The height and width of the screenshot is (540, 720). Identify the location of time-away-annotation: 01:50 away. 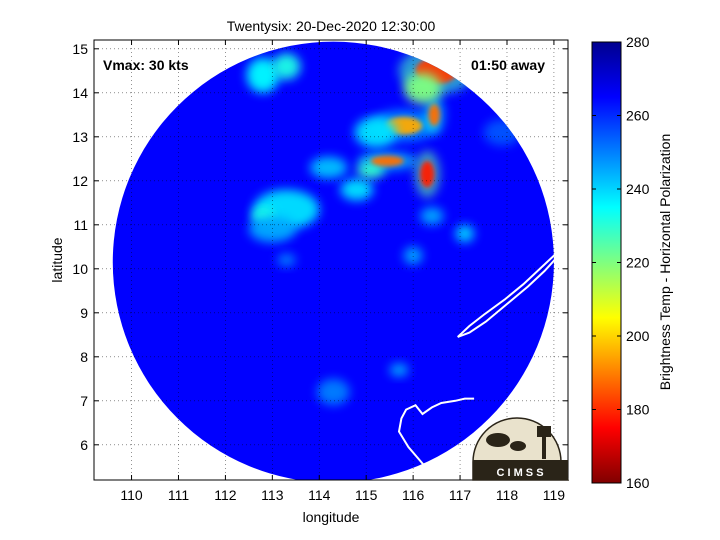
(508, 65).